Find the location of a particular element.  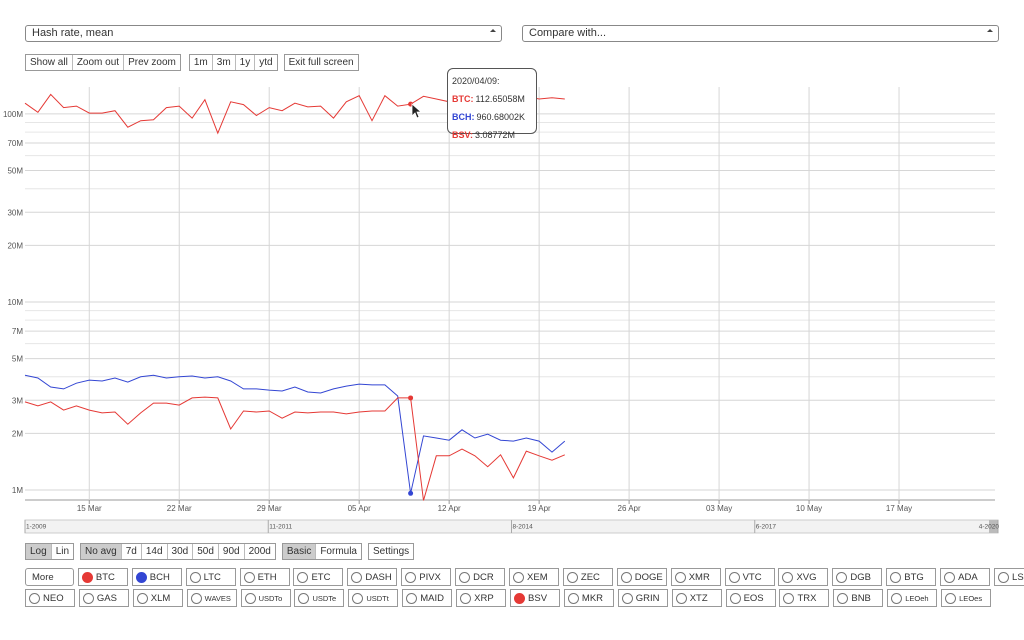

coin-toggle: ETC is located at coordinates (318, 577).